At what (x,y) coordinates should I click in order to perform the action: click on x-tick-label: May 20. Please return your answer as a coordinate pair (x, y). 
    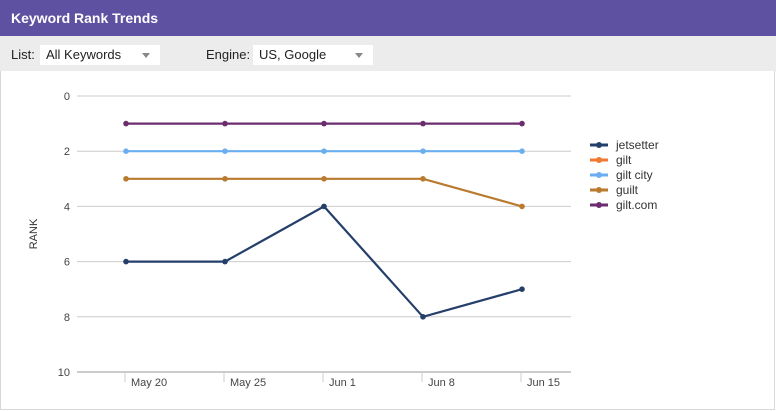
    Looking at the image, I should click on (149, 383).